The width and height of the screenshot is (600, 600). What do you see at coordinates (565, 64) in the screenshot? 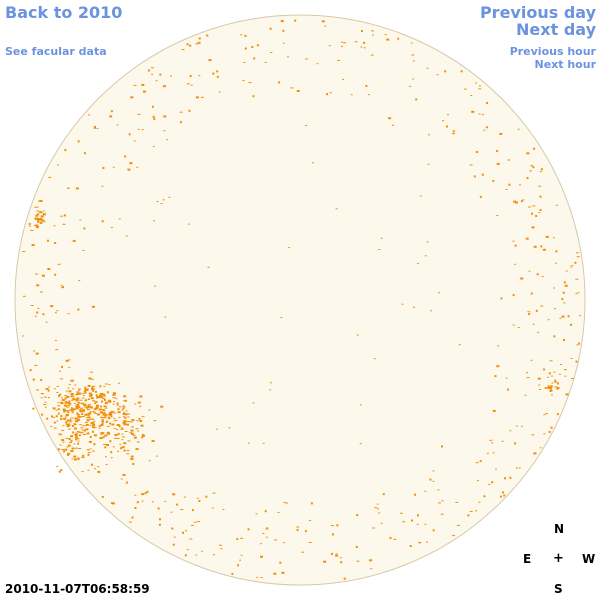
I see `next-hour-link: Next hour` at bounding box center [565, 64].